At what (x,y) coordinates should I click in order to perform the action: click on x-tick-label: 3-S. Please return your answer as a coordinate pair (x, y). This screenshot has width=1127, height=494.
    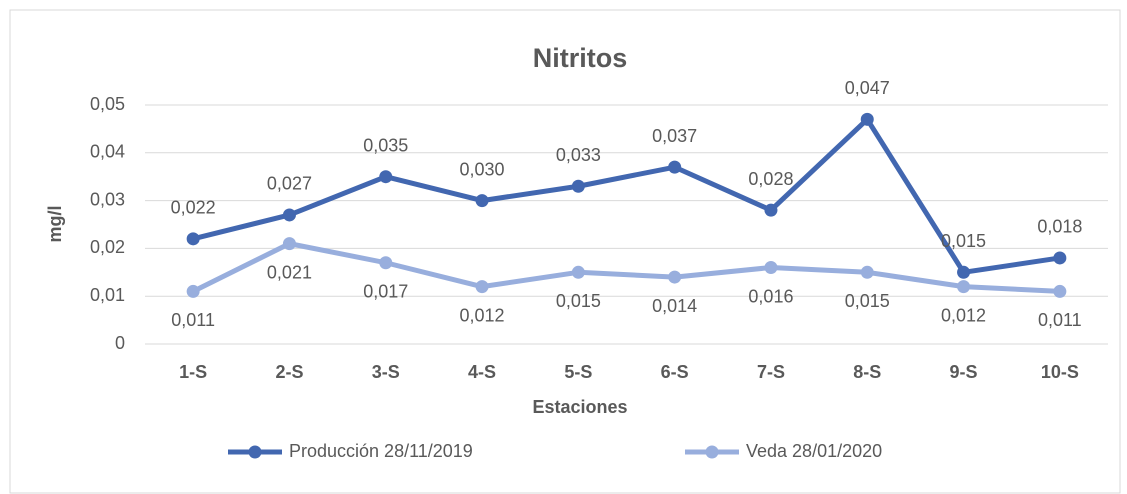
    Looking at the image, I should click on (386, 372).